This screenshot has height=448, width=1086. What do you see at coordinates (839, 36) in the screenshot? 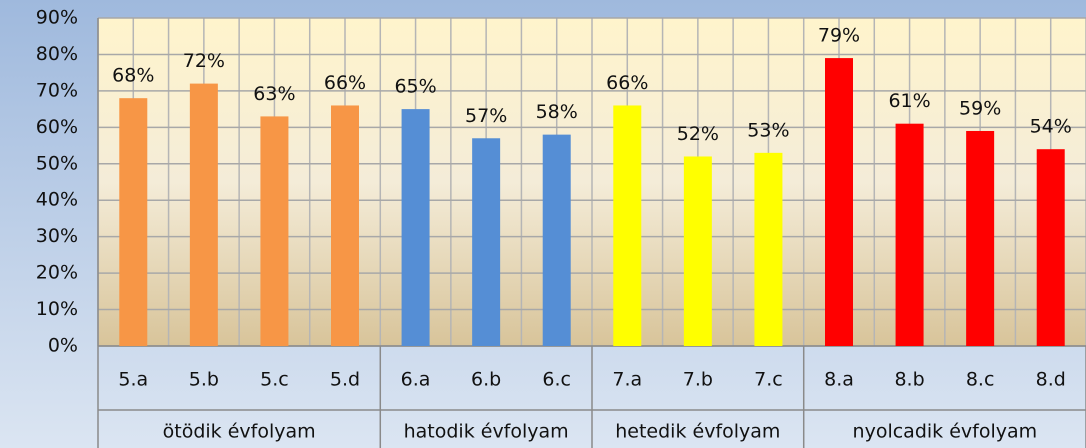
I see `value-label: 79%` at bounding box center [839, 36].